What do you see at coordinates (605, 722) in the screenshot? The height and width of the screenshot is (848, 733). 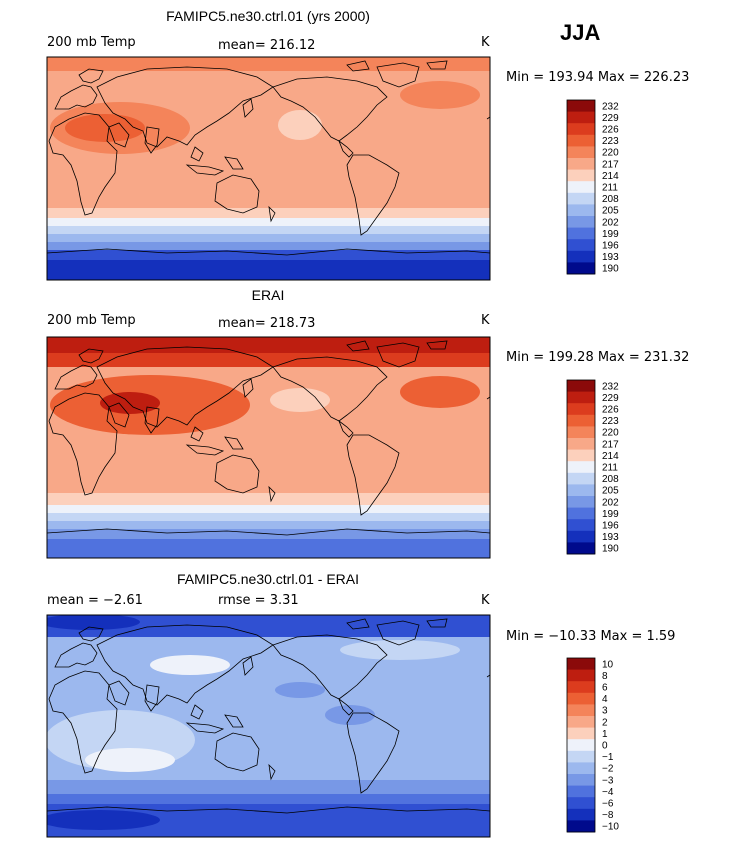 I see `colorbar-tick-label: 2` at bounding box center [605, 722].